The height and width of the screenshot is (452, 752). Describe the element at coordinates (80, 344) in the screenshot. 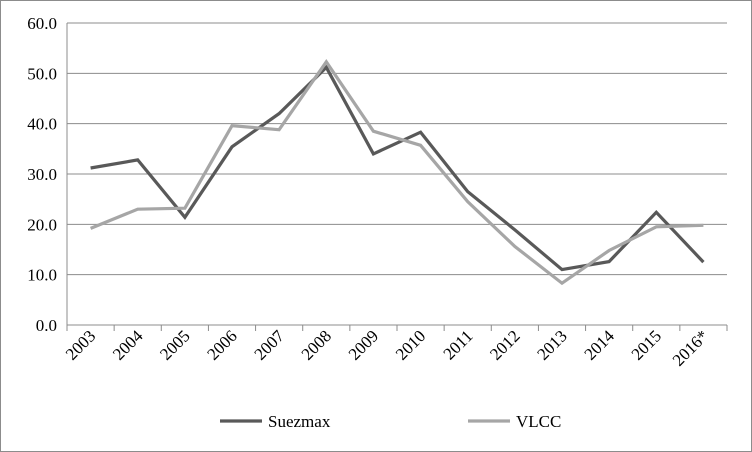

I see `x-tick-label: 2003` at that location.